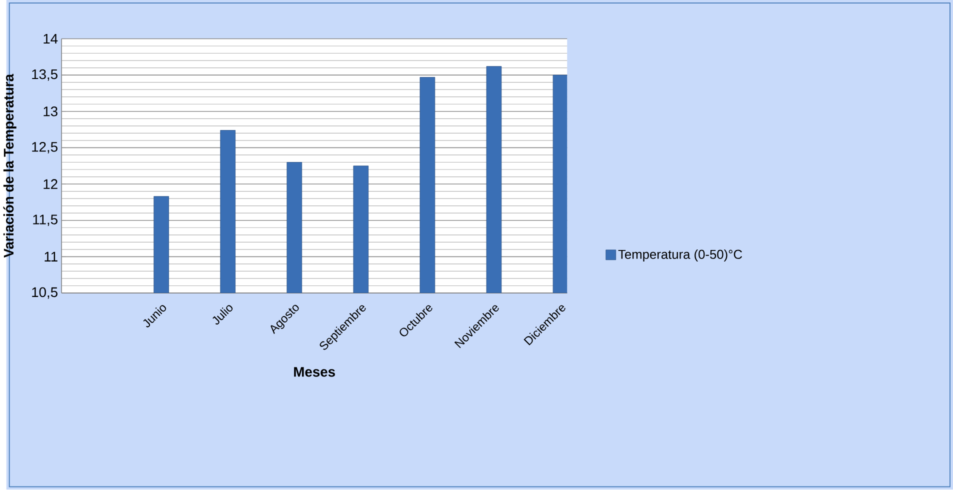 This screenshot has width=953, height=490. What do you see at coordinates (45, 75) in the screenshot?
I see `y-tick-label: 13,5` at bounding box center [45, 75].